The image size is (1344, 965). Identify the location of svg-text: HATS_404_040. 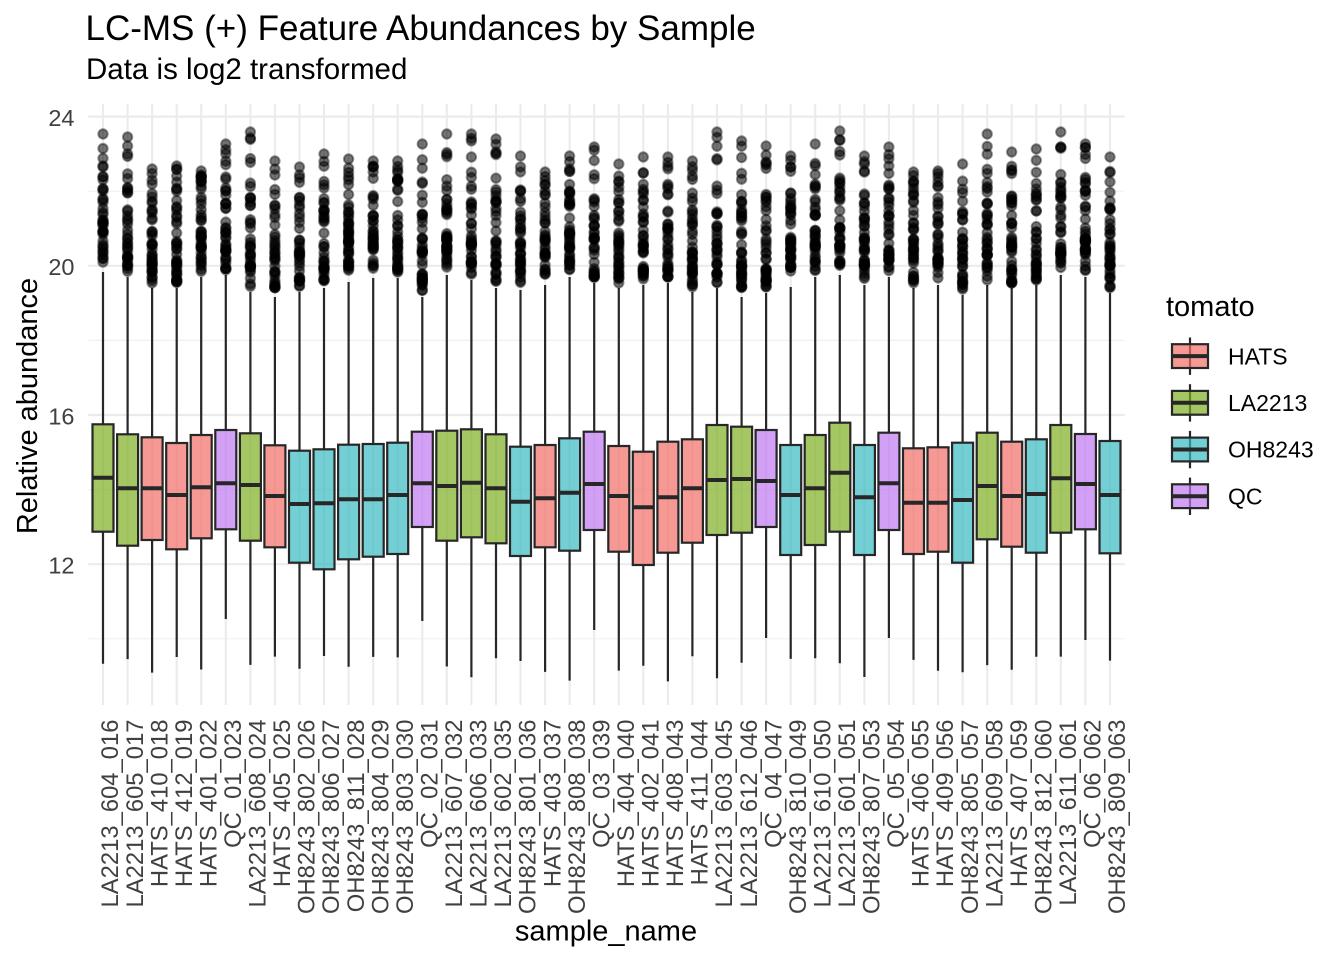
(626, 804).